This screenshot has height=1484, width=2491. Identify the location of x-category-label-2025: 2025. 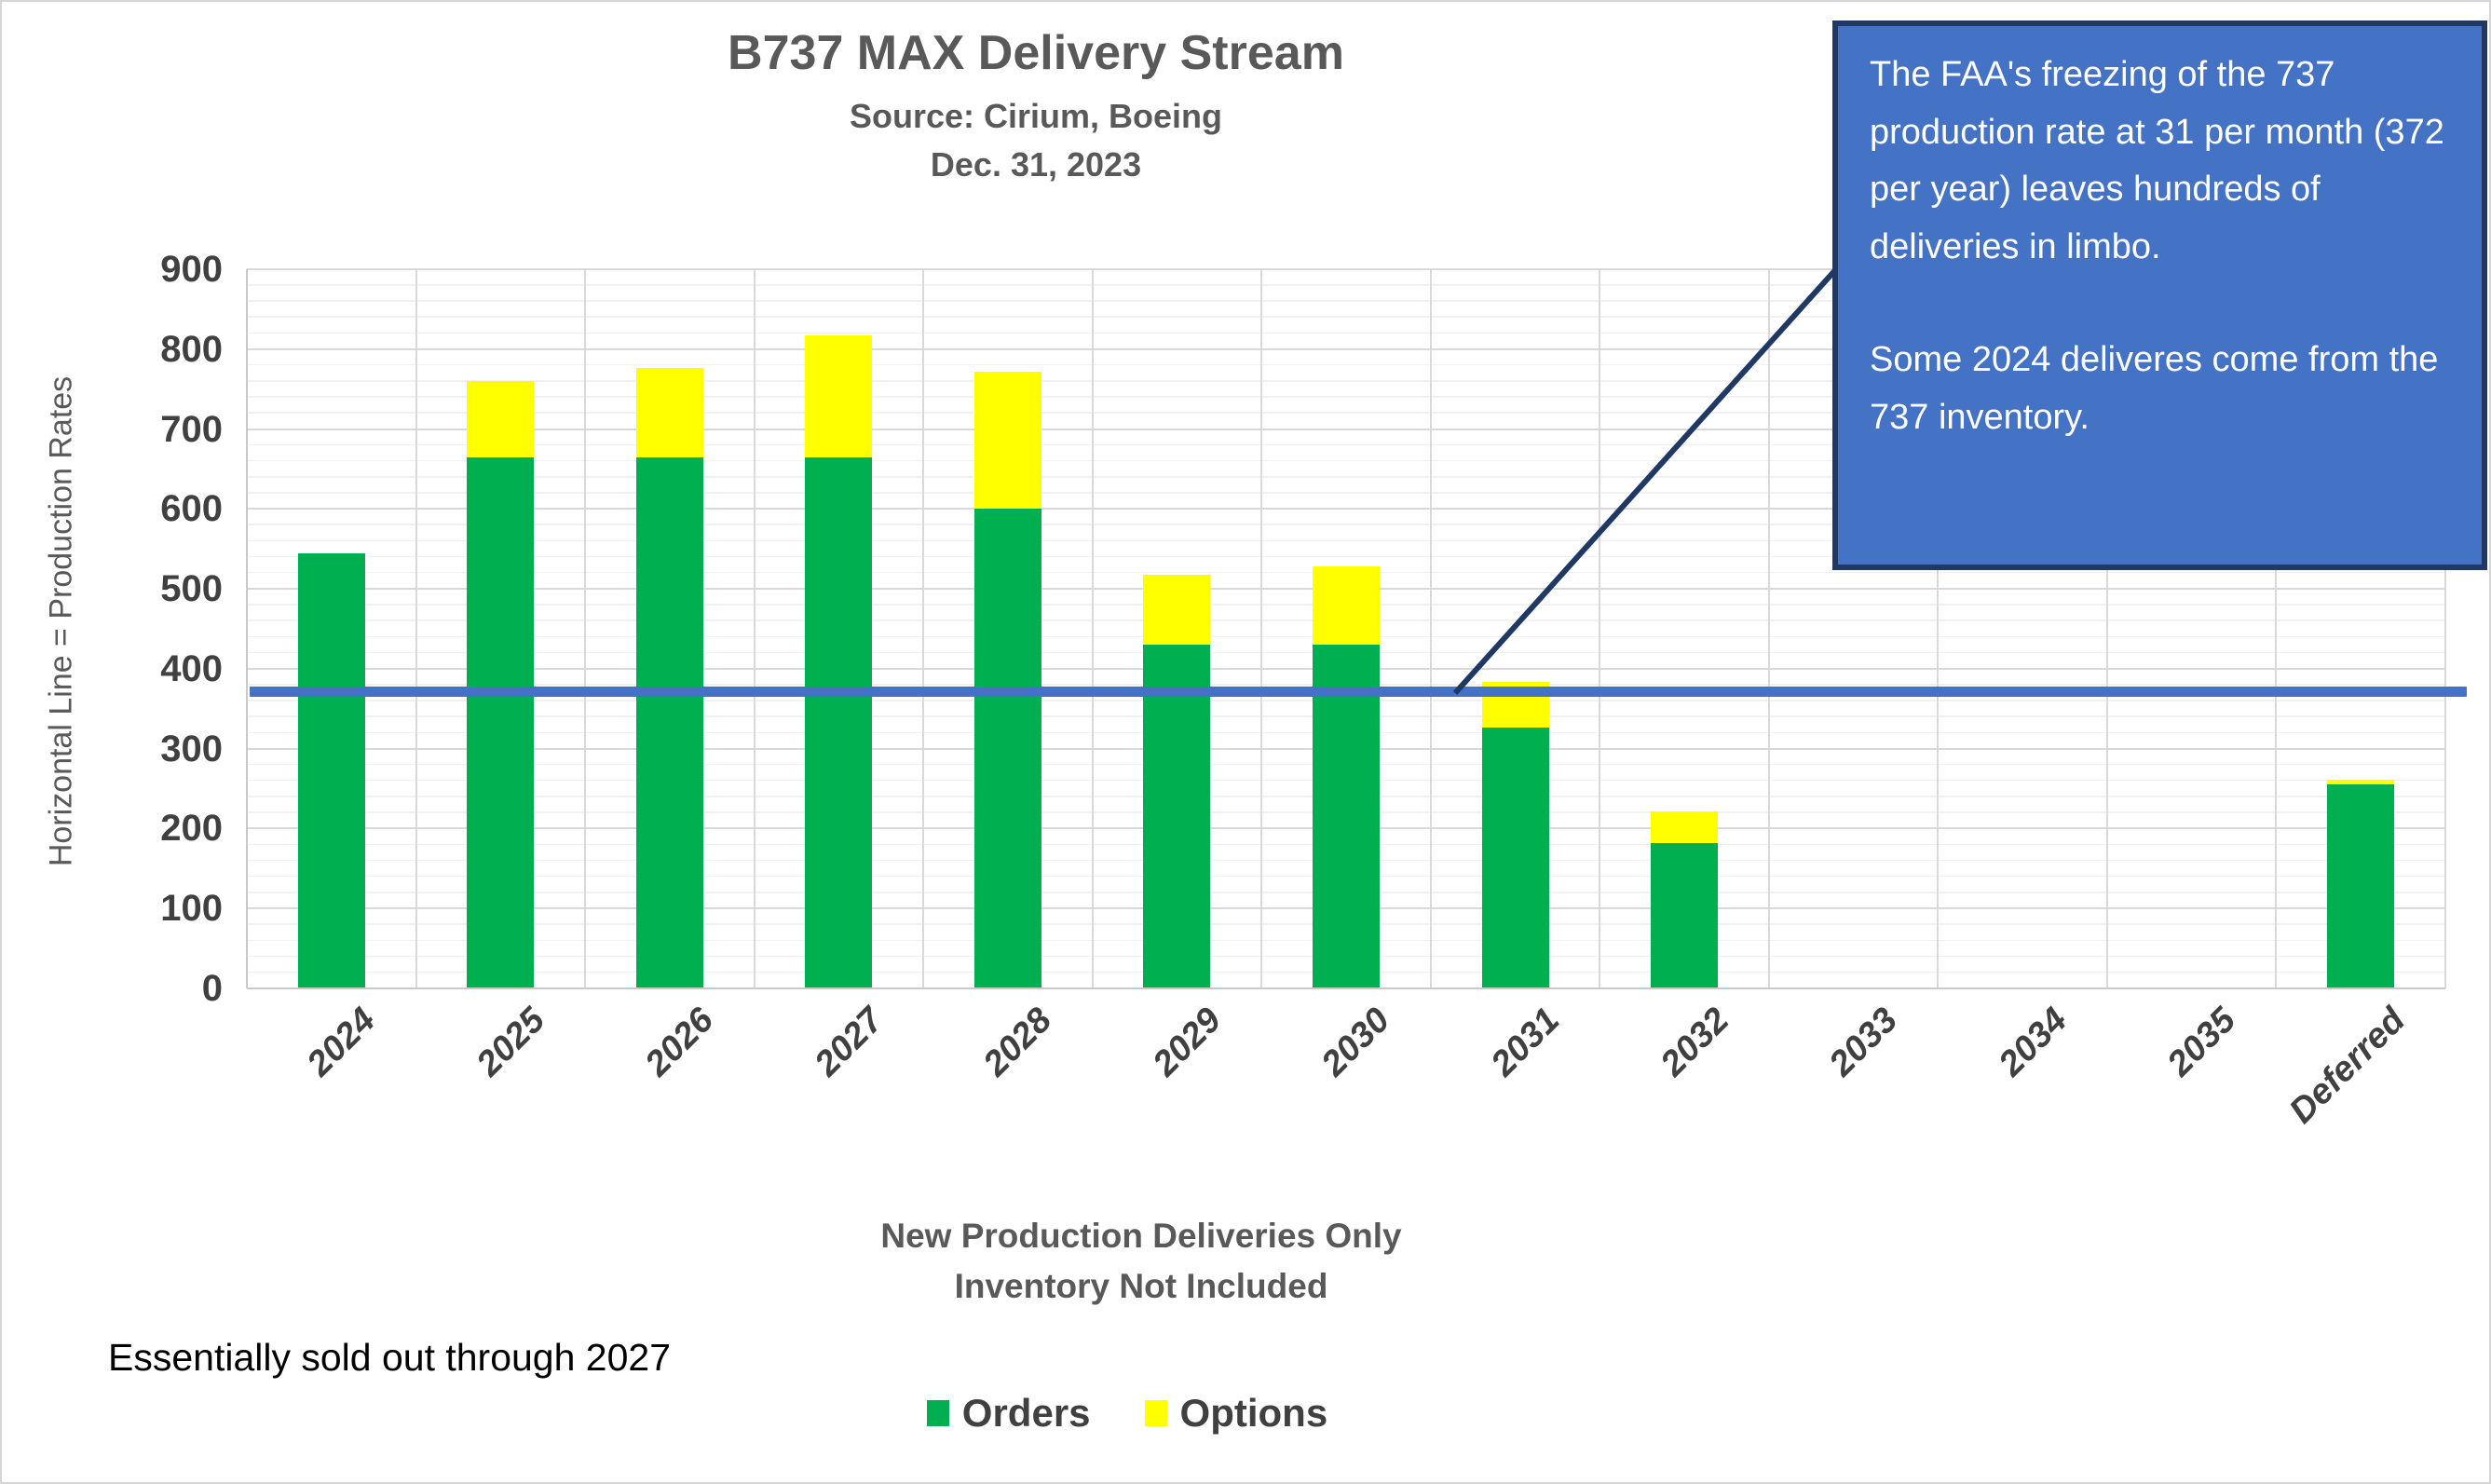
(510, 1042).